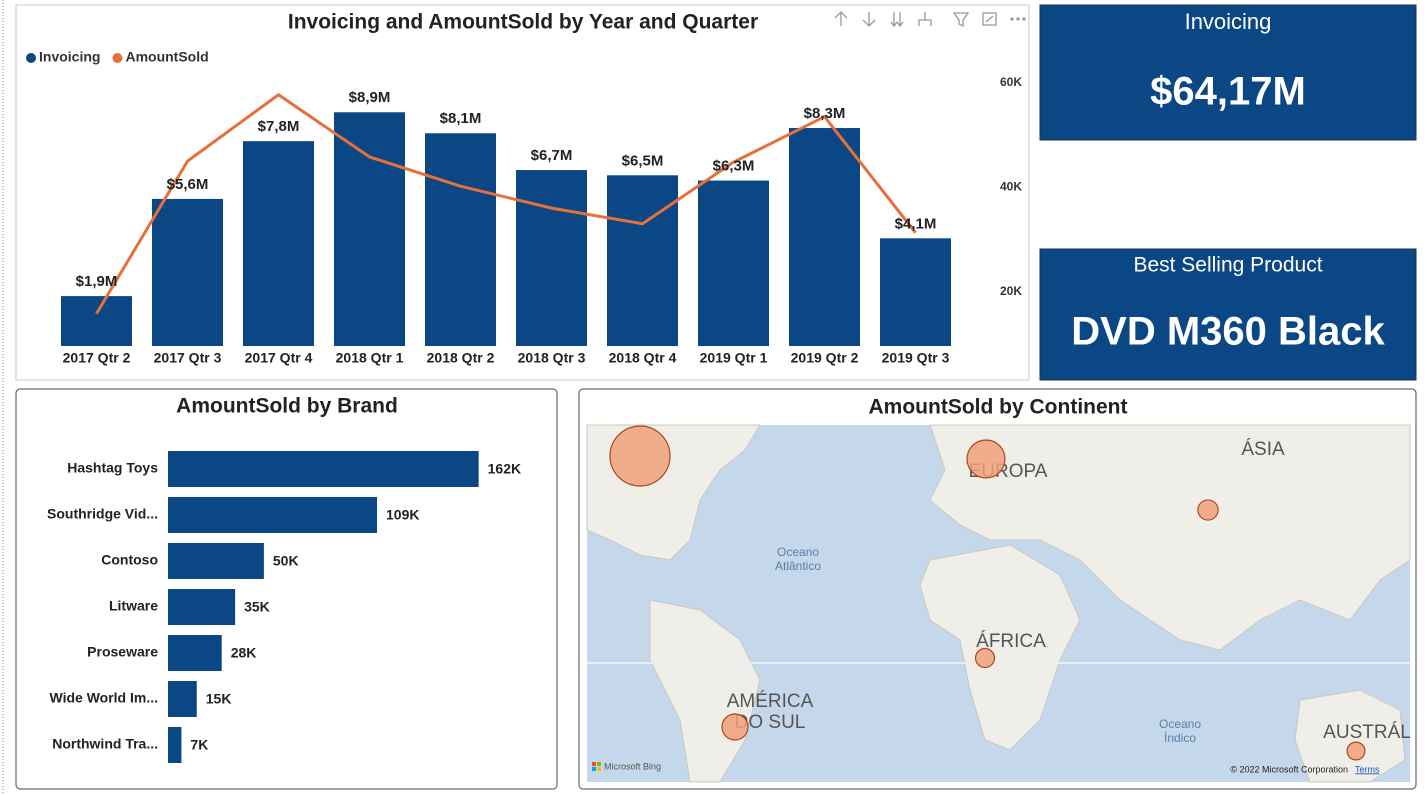  I want to click on y-tick-label: Proseware, so click(122, 652).